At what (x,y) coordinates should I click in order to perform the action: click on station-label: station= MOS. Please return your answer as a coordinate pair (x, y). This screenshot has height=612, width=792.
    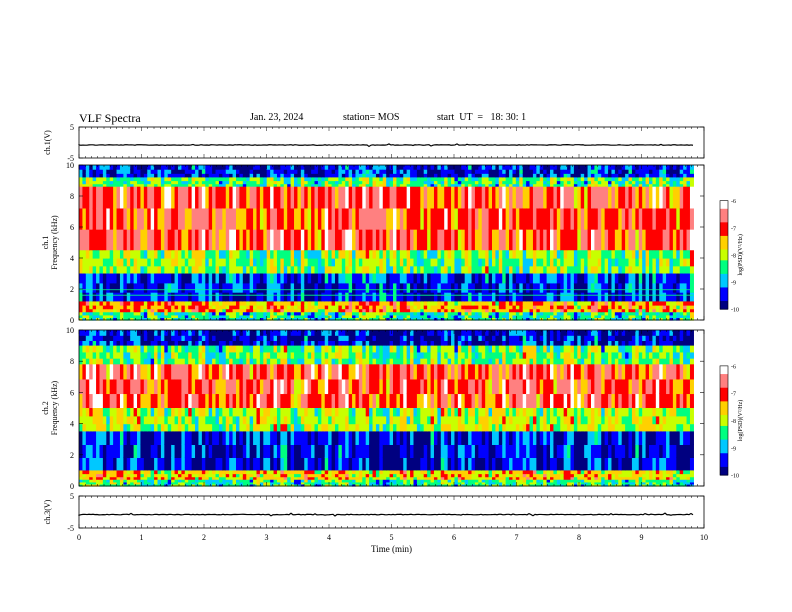
    Looking at the image, I should click on (371, 117).